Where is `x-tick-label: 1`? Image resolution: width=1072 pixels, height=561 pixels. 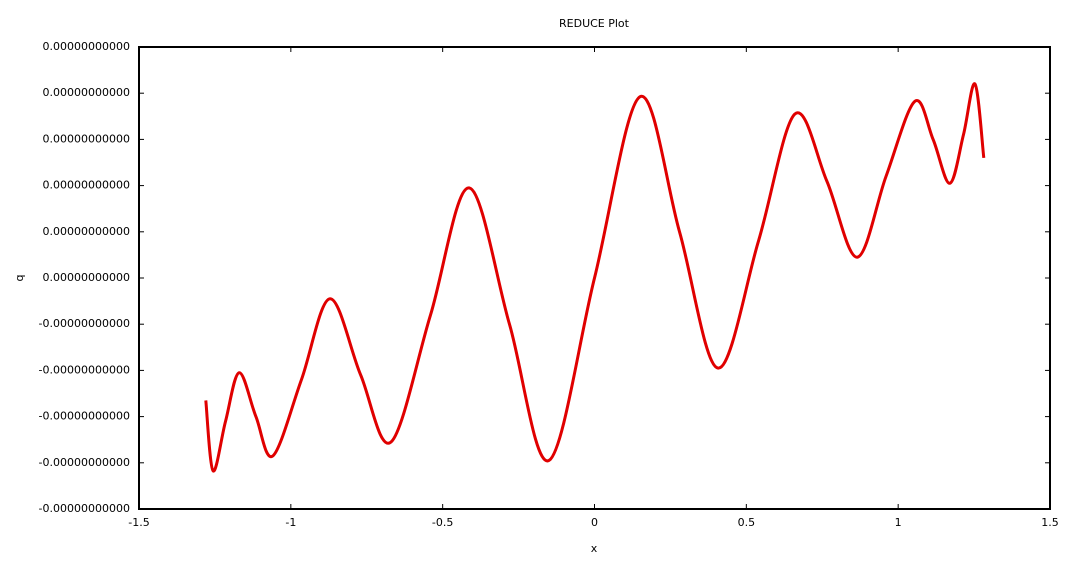 x-tick-label: 1 is located at coordinates (898, 522).